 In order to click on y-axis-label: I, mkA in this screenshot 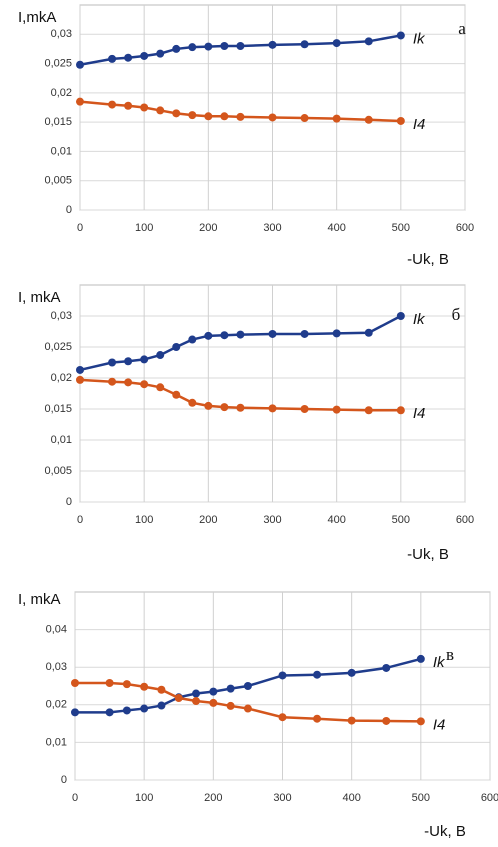, I will do `click(39, 297)`.